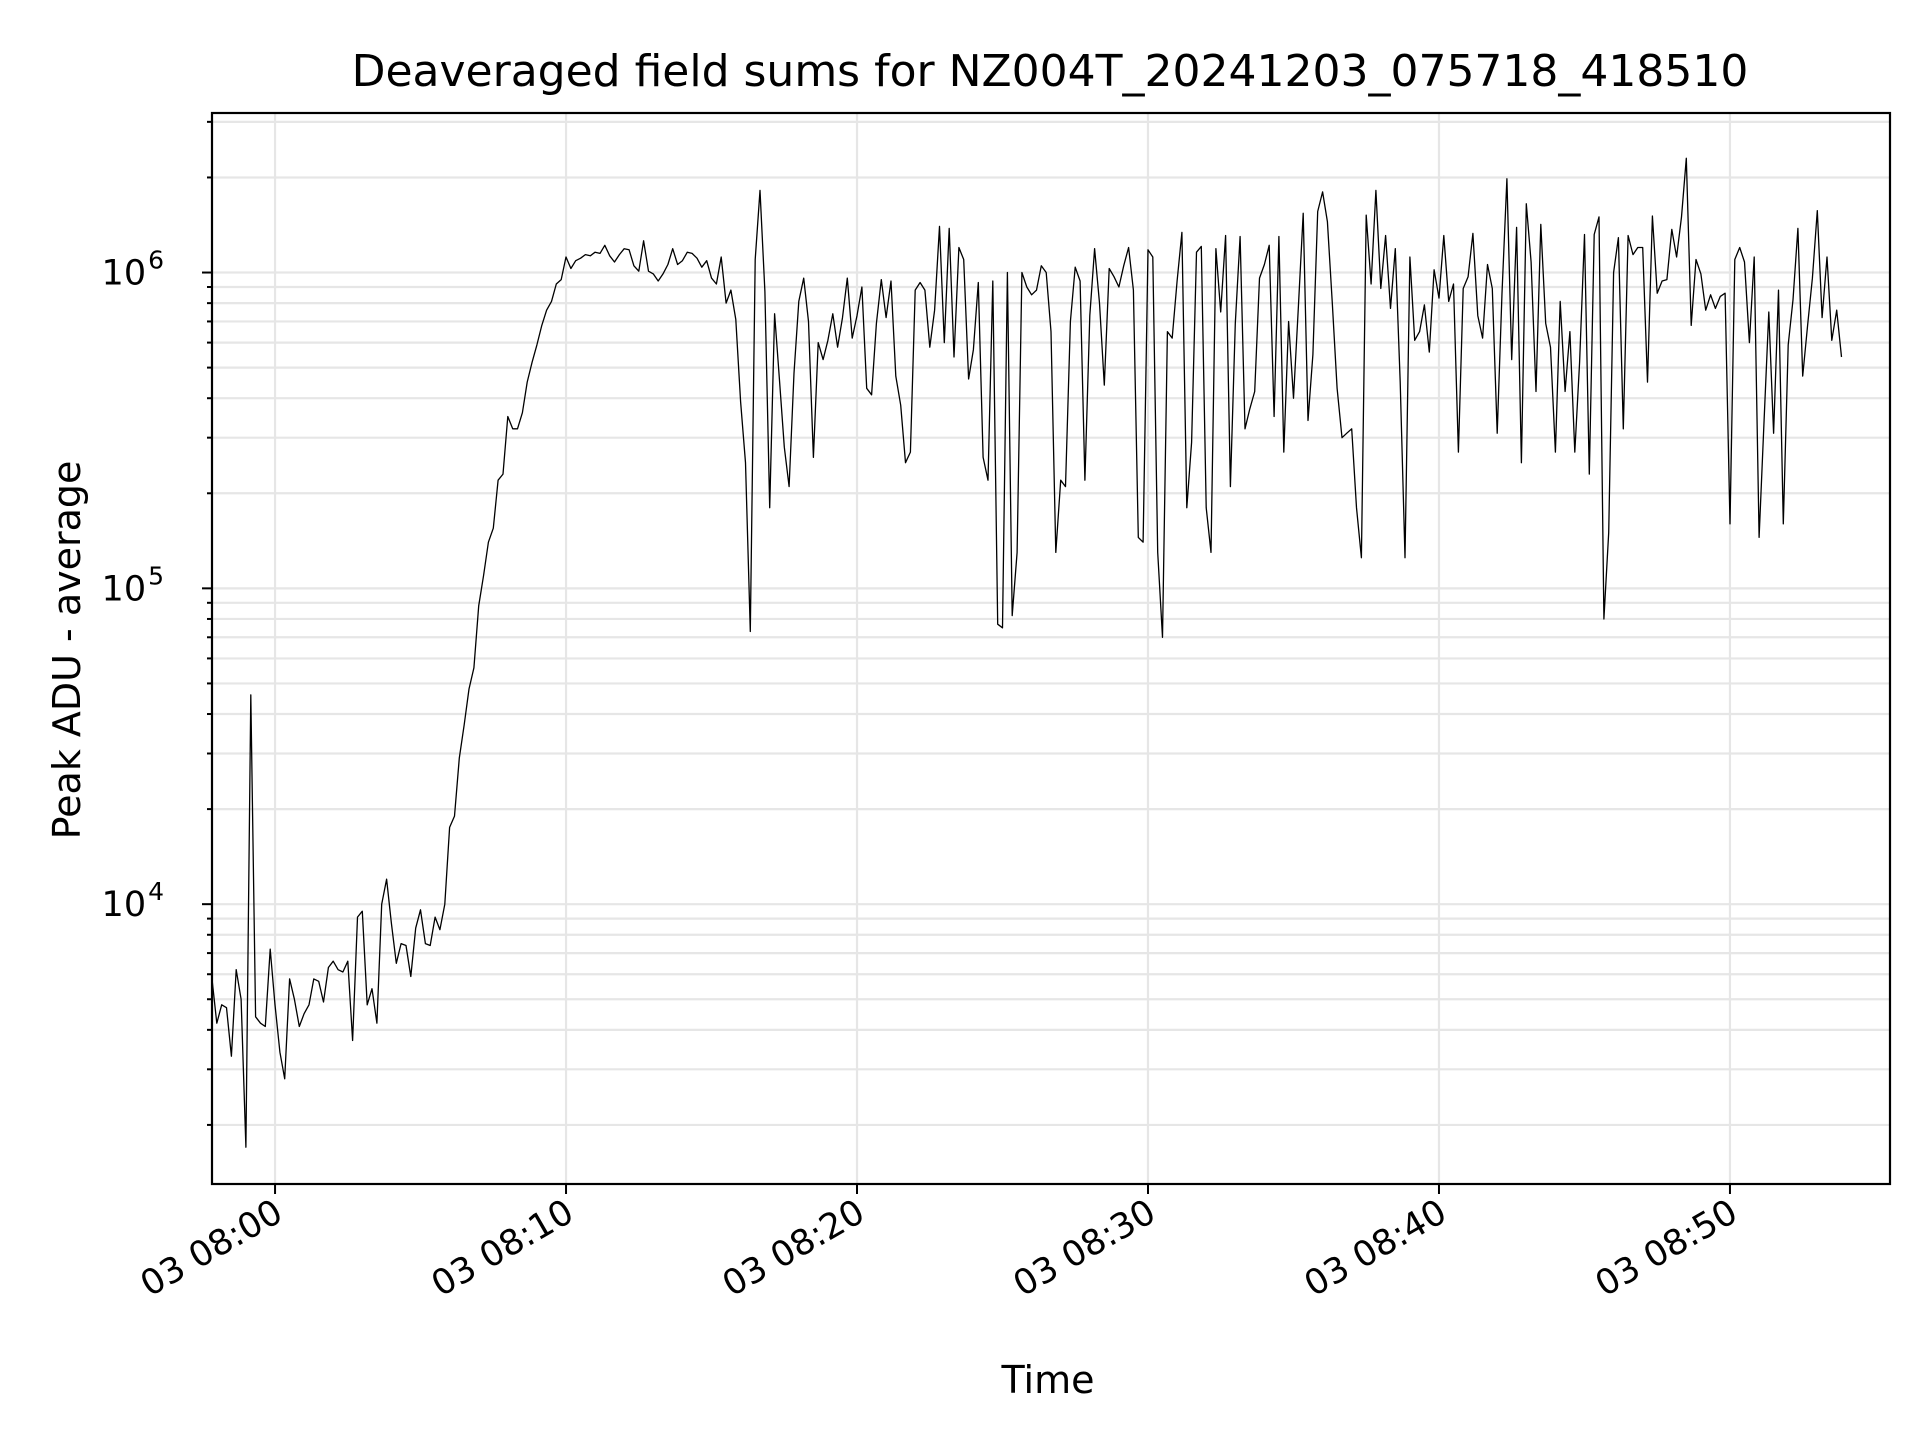  What do you see at coordinates (133, 901) in the screenshot?
I see `y-tick-label: 10⁴` at bounding box center [133, 901].